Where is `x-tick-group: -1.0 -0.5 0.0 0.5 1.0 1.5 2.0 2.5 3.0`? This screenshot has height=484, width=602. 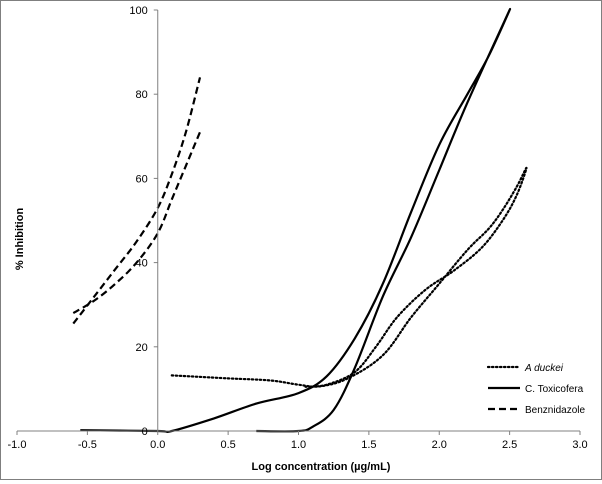 x-tick-group: -1.0 -0.5 0.0 0.5 1.0 1.5 2.0 2.5 3.0 is located at coordinates (298, 441).